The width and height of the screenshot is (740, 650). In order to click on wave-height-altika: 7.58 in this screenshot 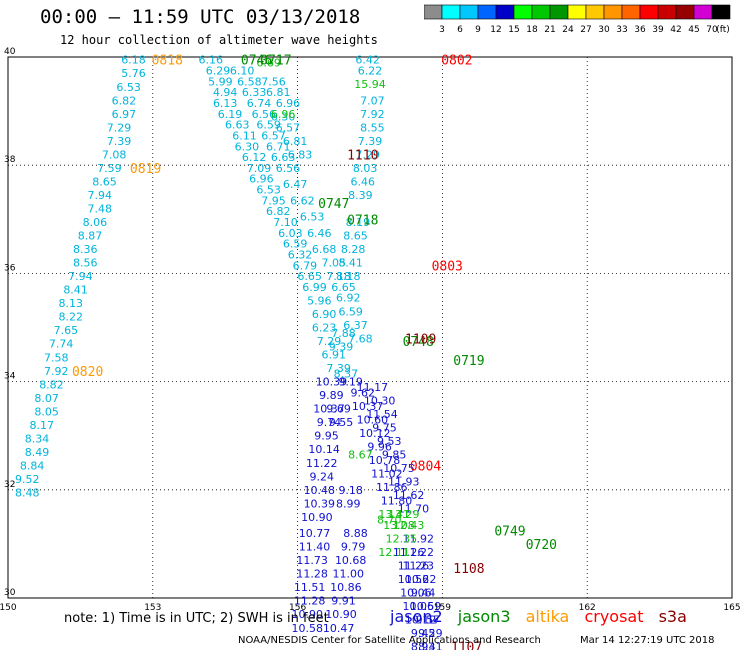, I will do `click(56, 357)`.